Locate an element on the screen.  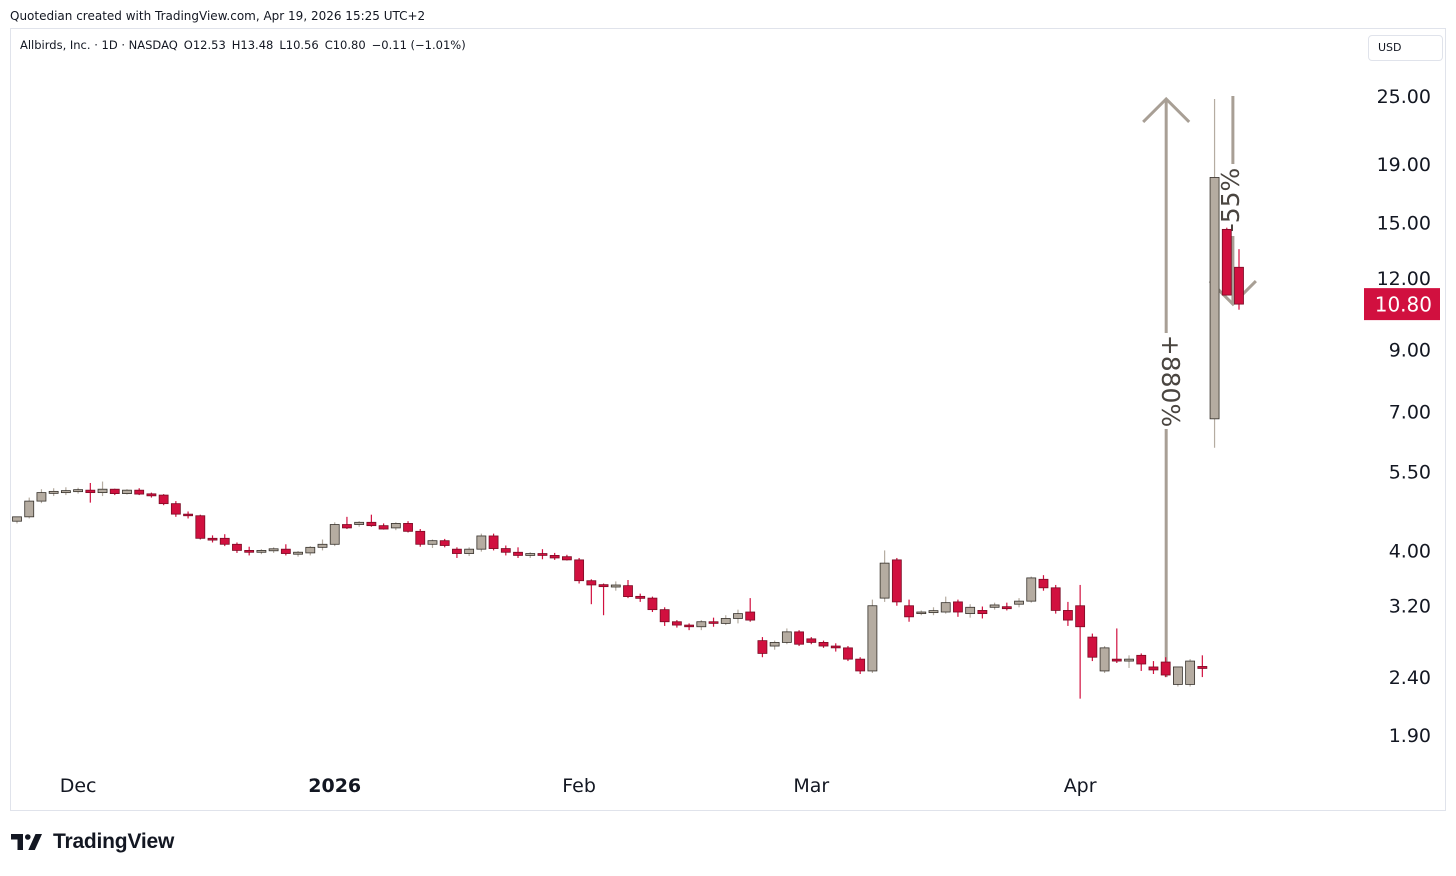
price-axis-label: 25.00 is located at coordinates (1404, 97).